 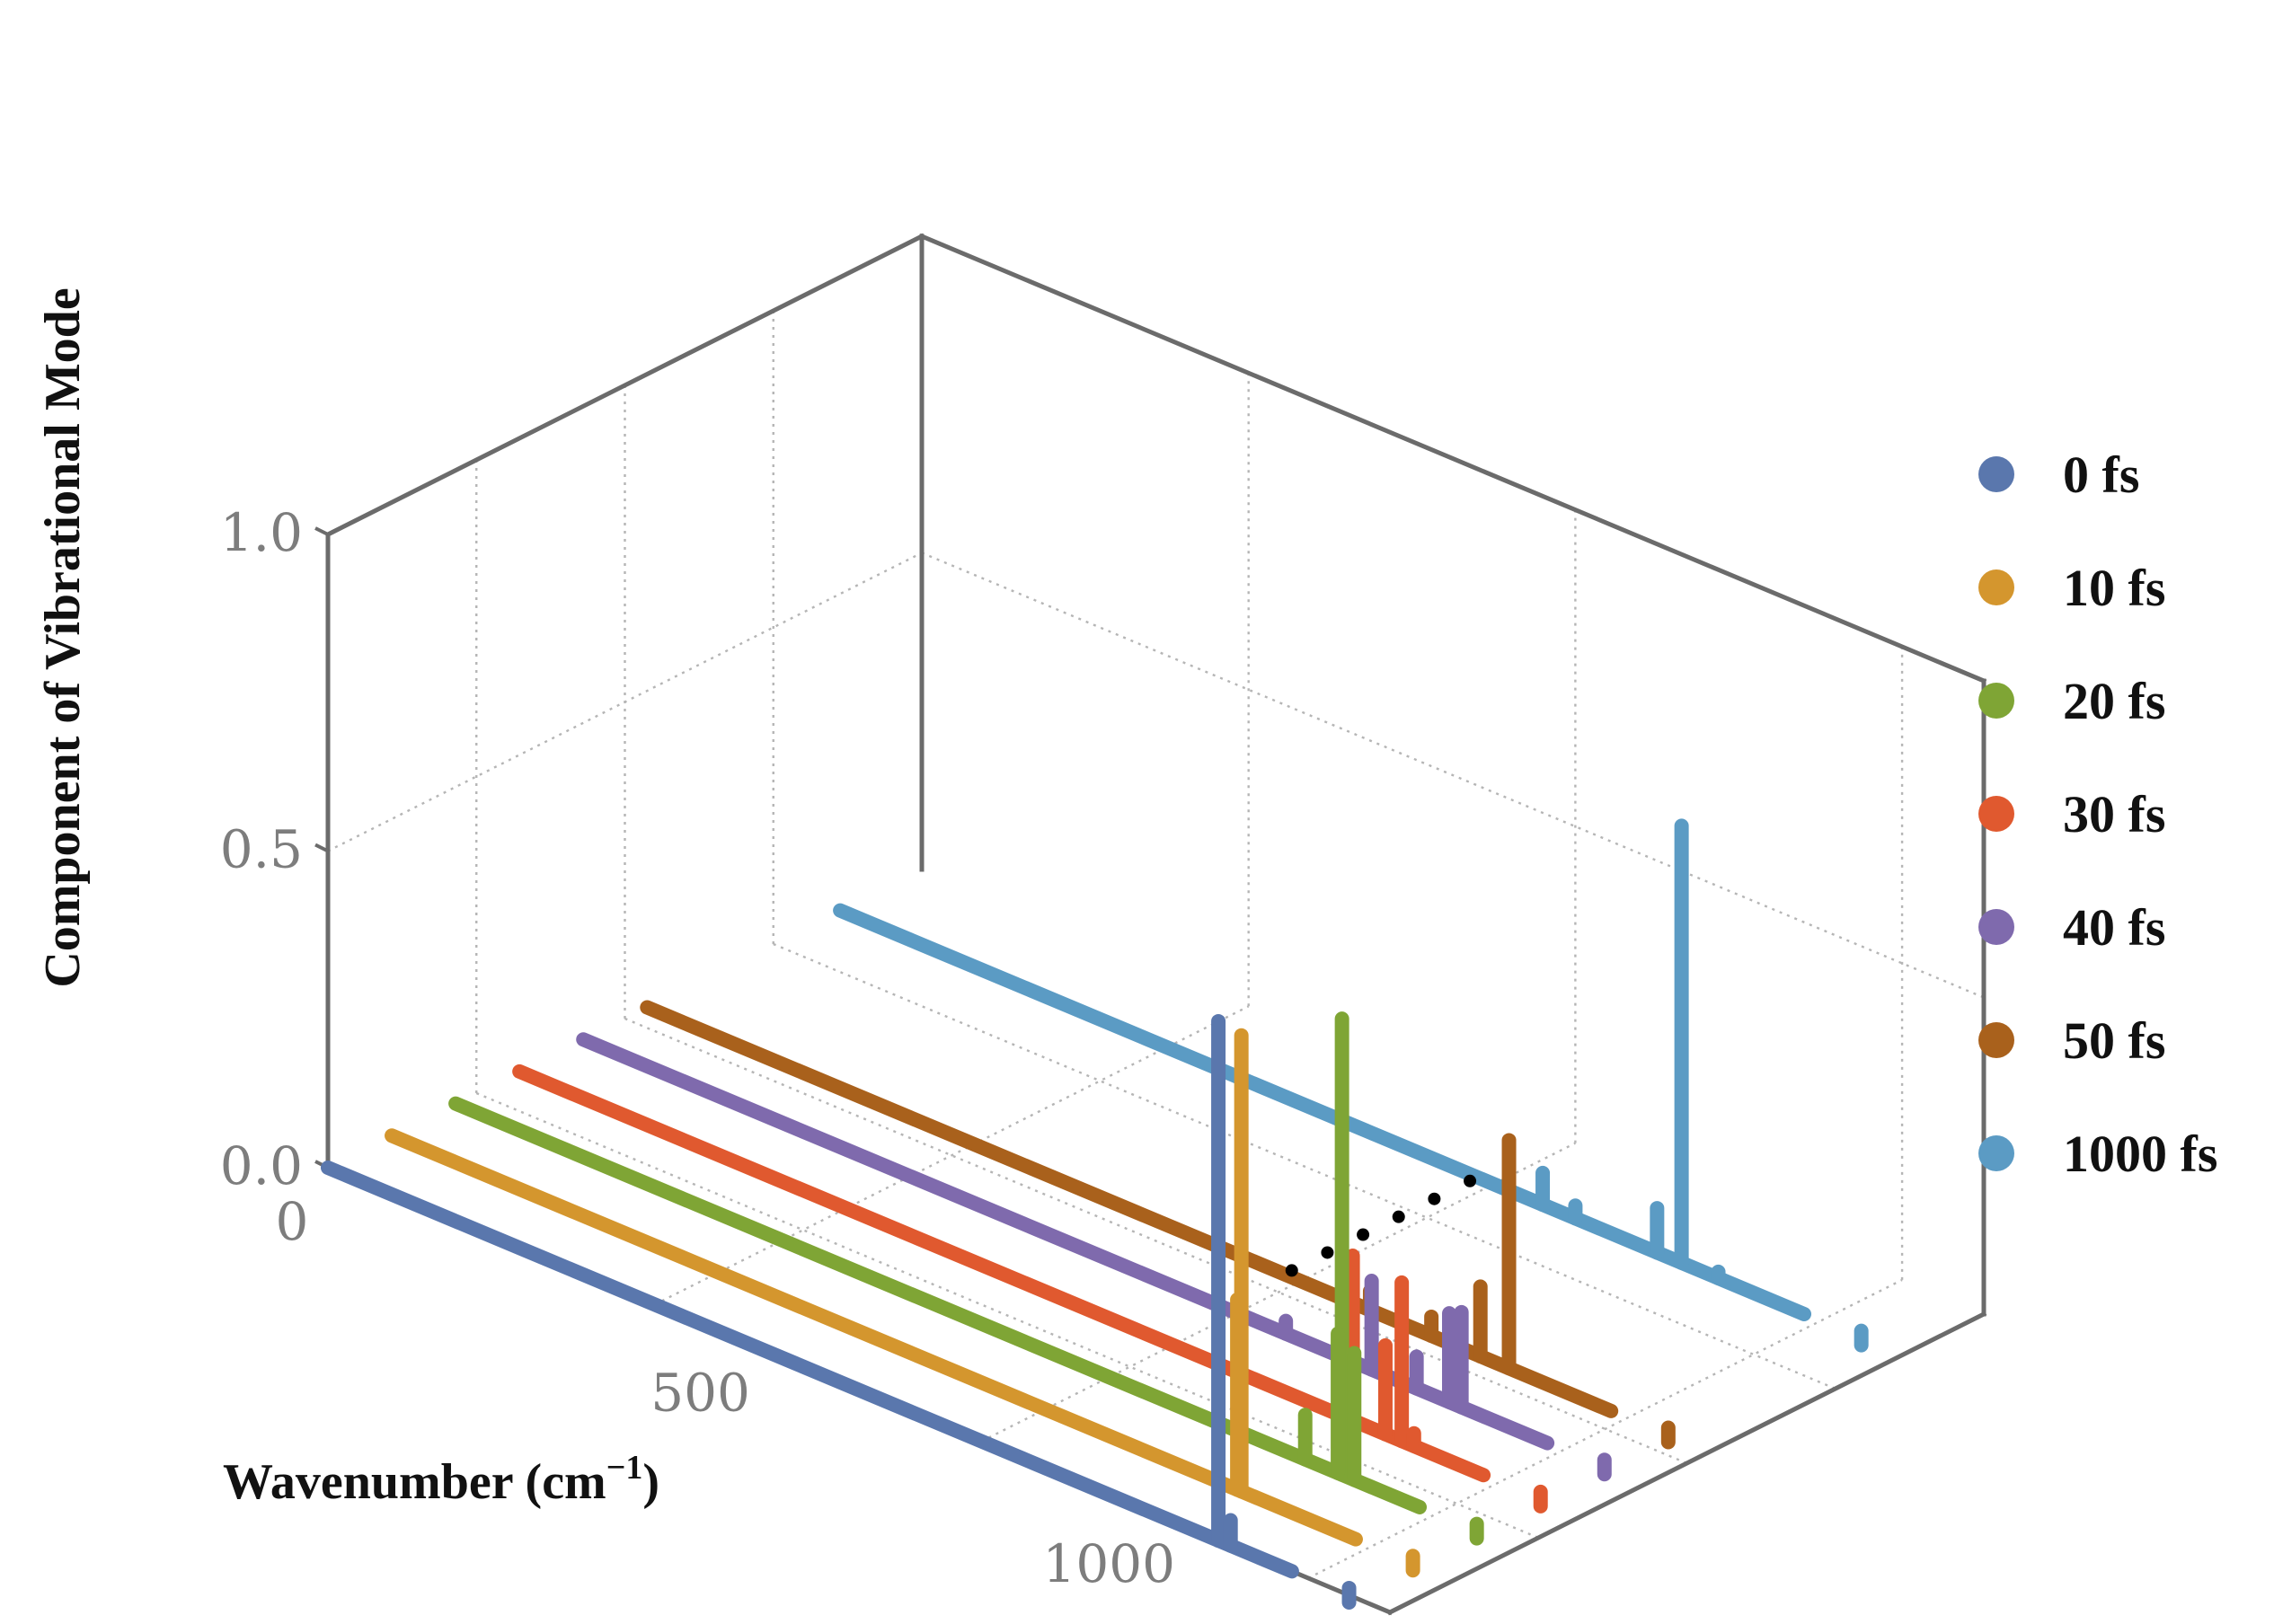 What do you see at coordinates (625, 702) in the screenshot?
I see `left-wall-grid-line` at bounding box center [625, 702].